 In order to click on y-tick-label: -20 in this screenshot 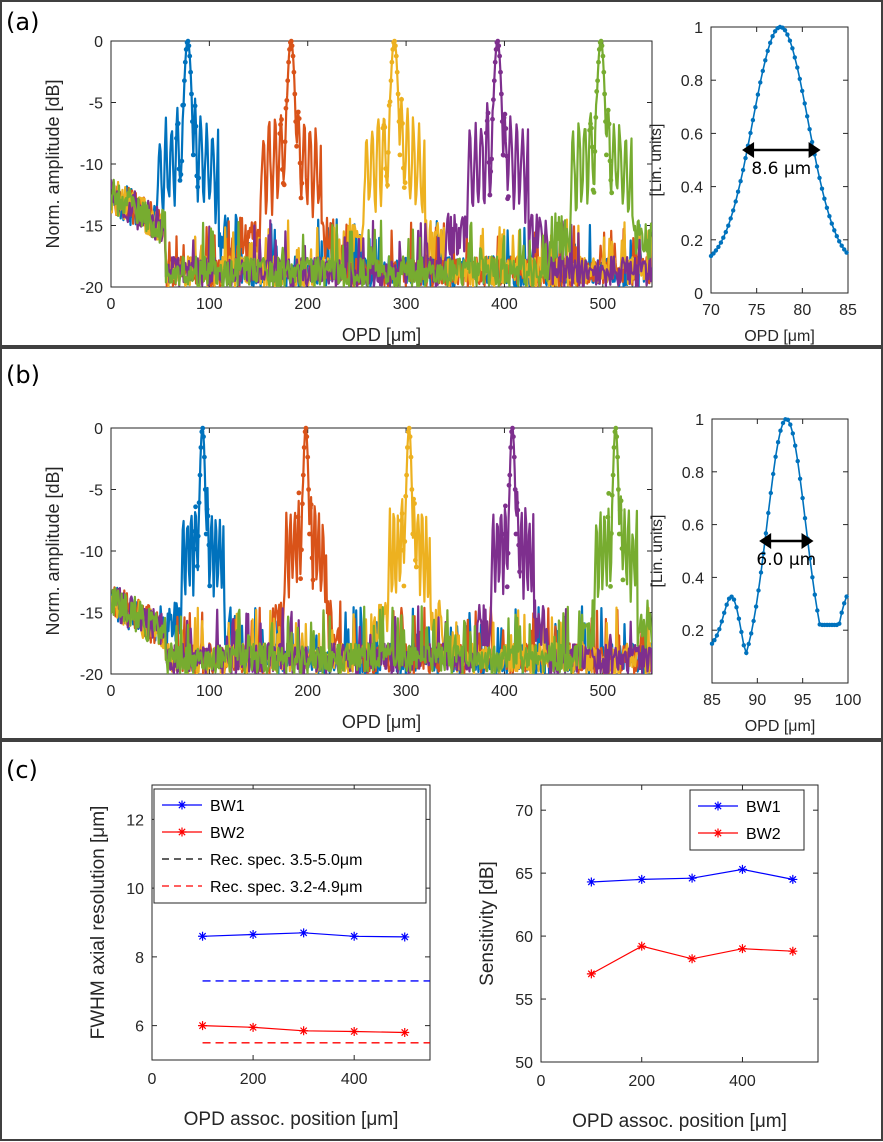, I will do `click(91, 675)`.